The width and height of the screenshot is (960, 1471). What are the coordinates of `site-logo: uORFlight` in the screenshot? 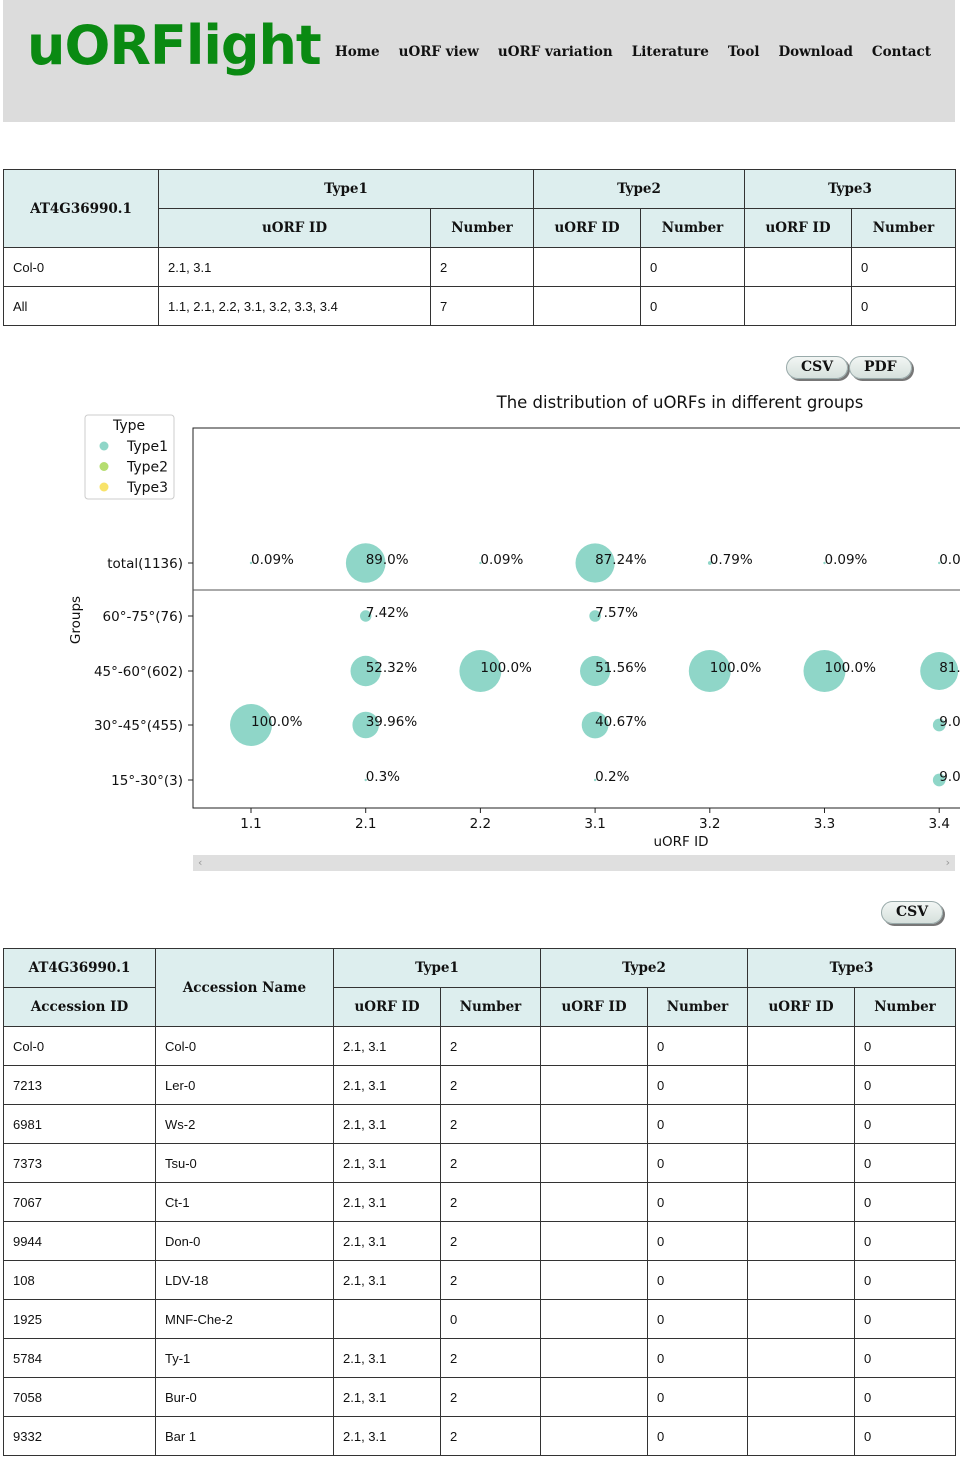 It's located at (174, 45).